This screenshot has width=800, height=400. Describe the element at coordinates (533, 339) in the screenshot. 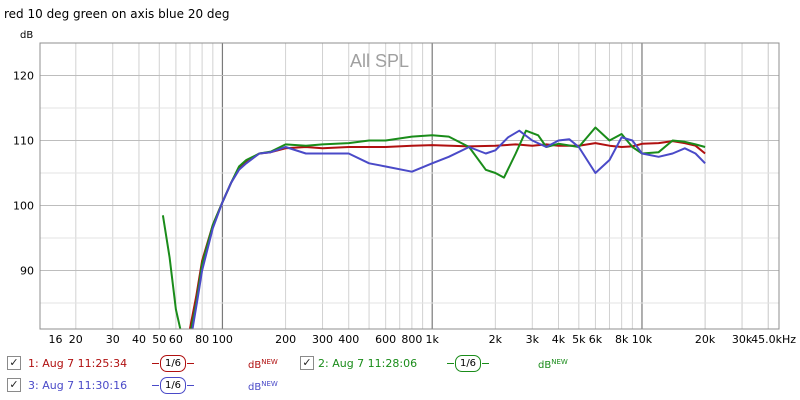

I see `x-tick-label: 3k` at that location.